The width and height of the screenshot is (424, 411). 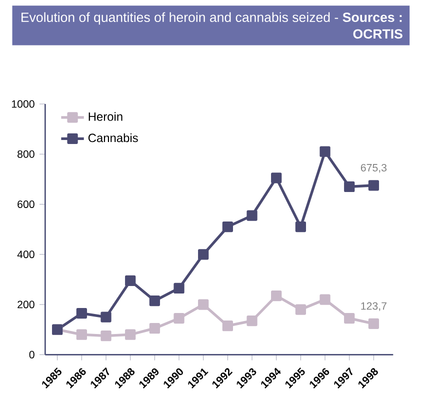 What do you see at coordinates (23, 104) in the screenshot?
I see `y-tick-label: 1000` at bounding box center [23, 104].